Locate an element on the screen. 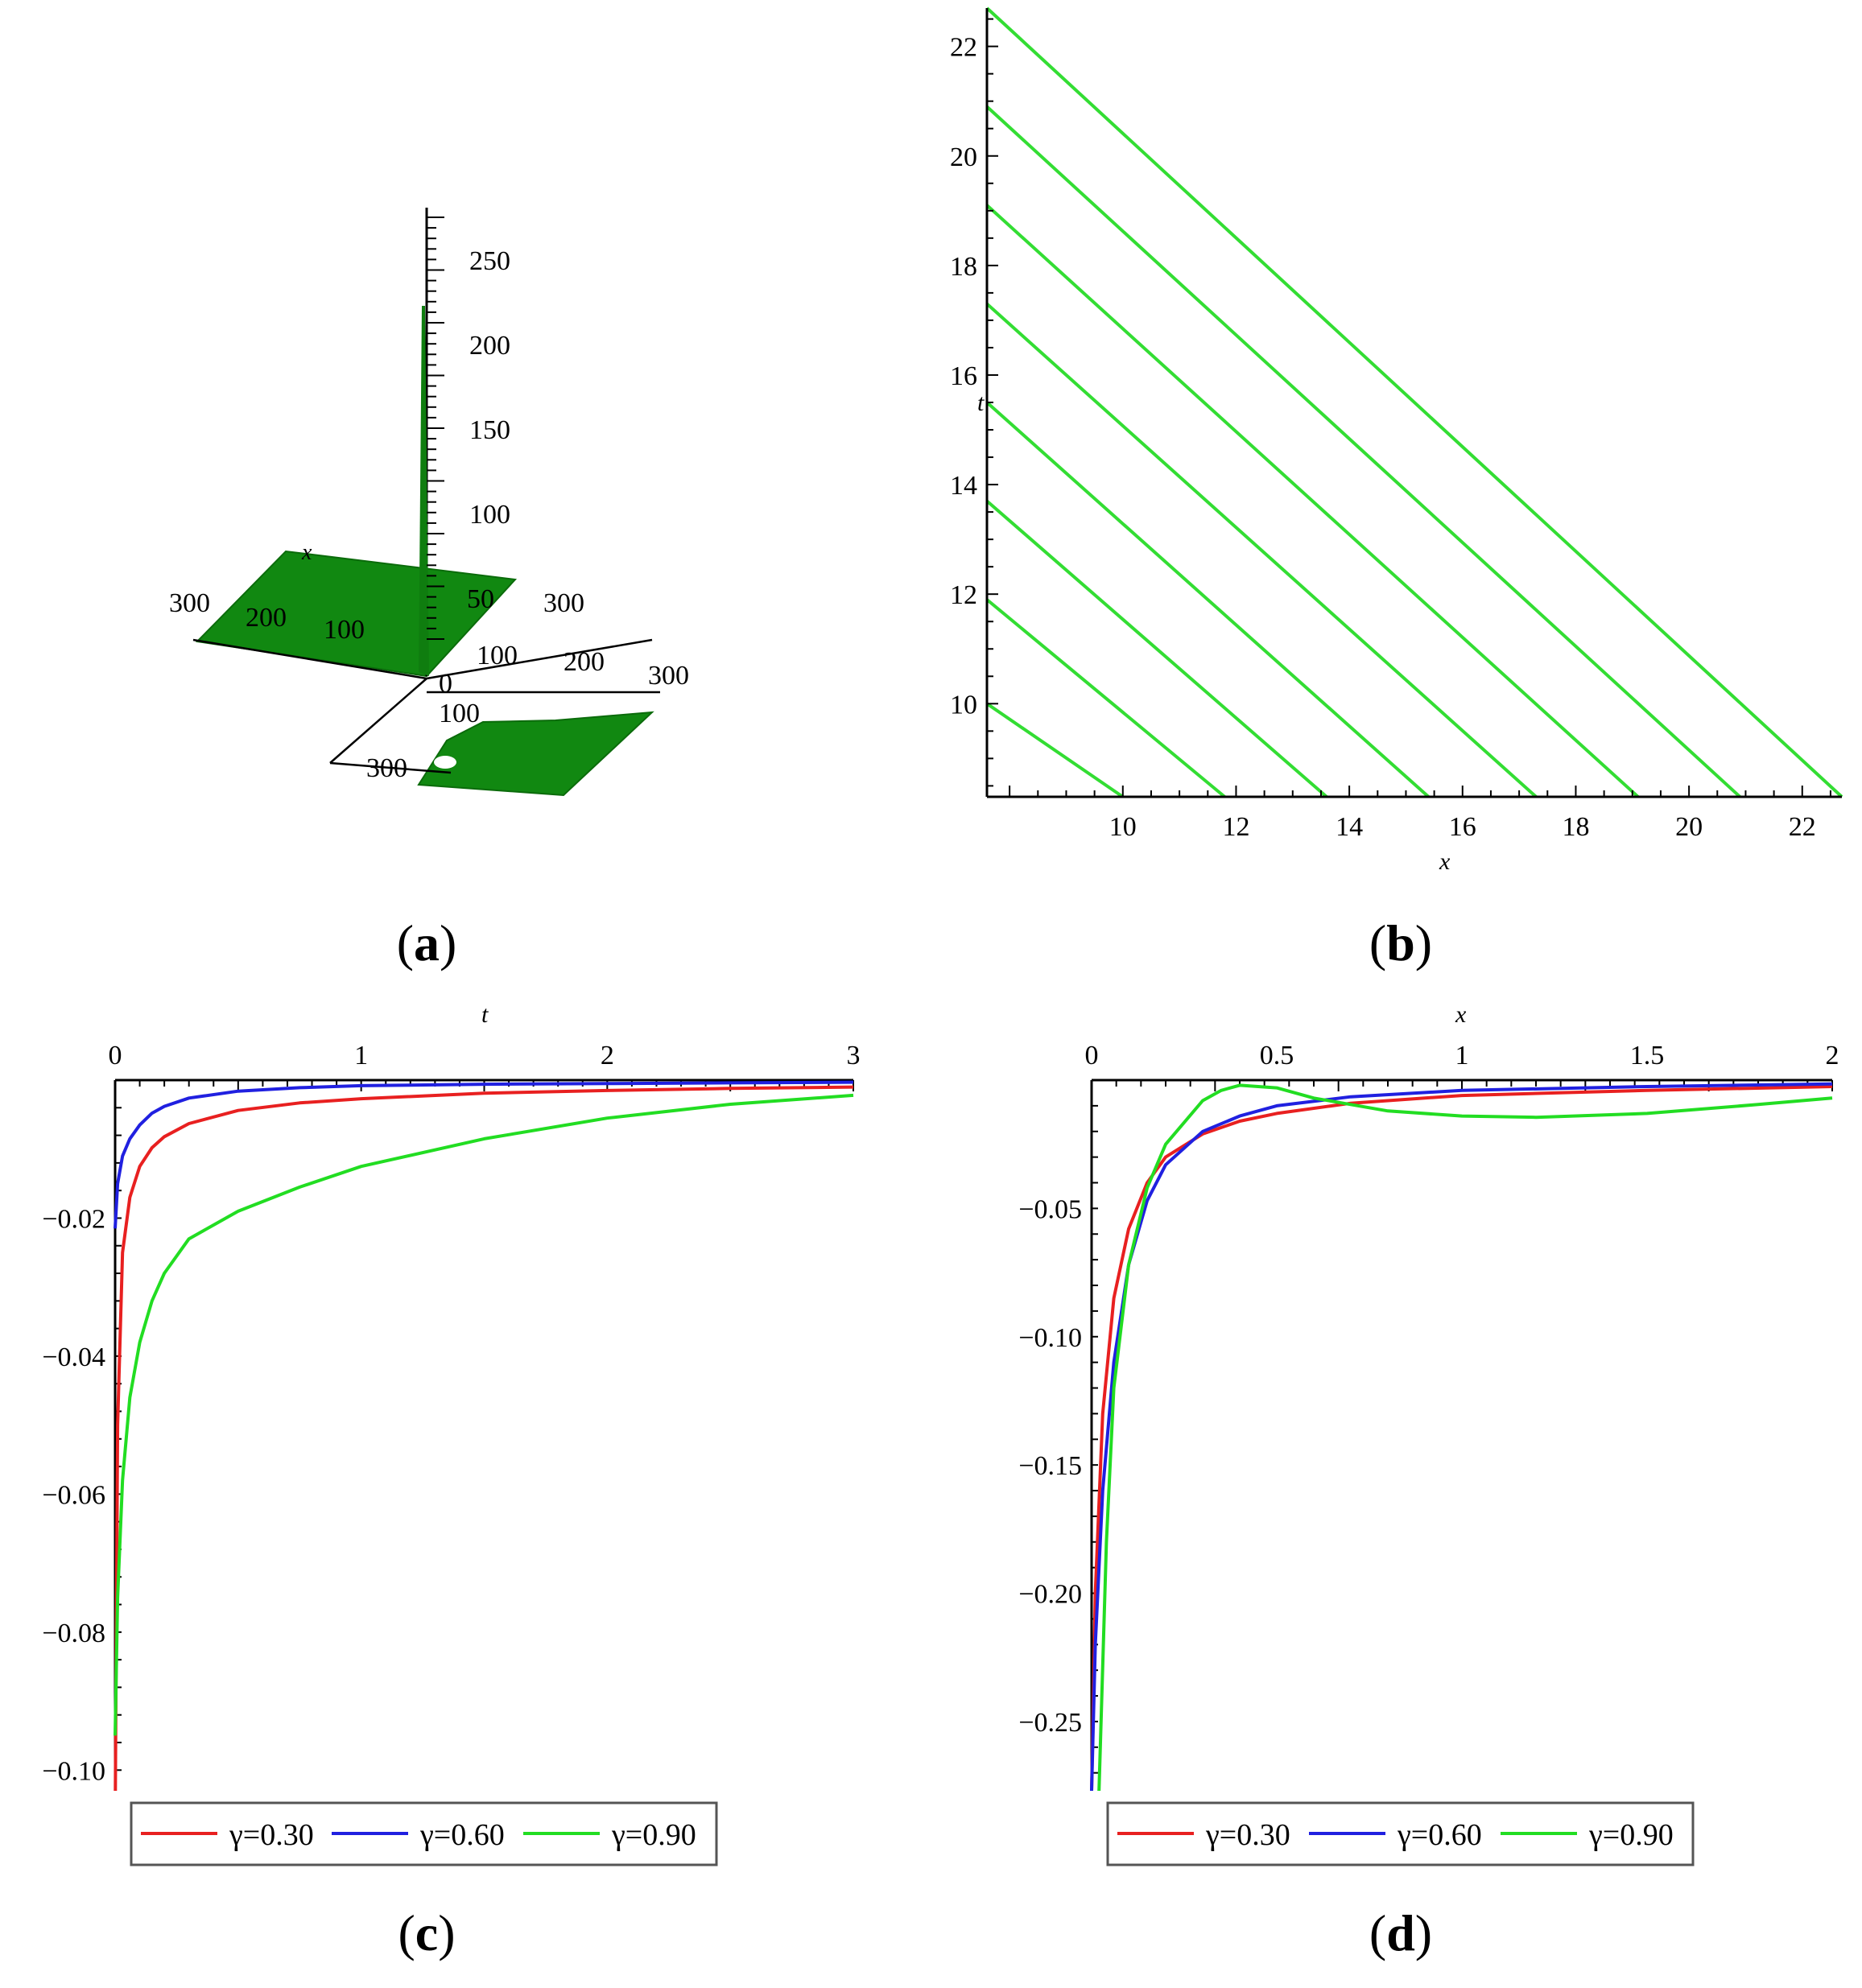 This screenshot has width=1862, height=1988. d-legend: γ=0.30 γ=0.60 γ=0.90 is located at coordinates (1400, 1833).